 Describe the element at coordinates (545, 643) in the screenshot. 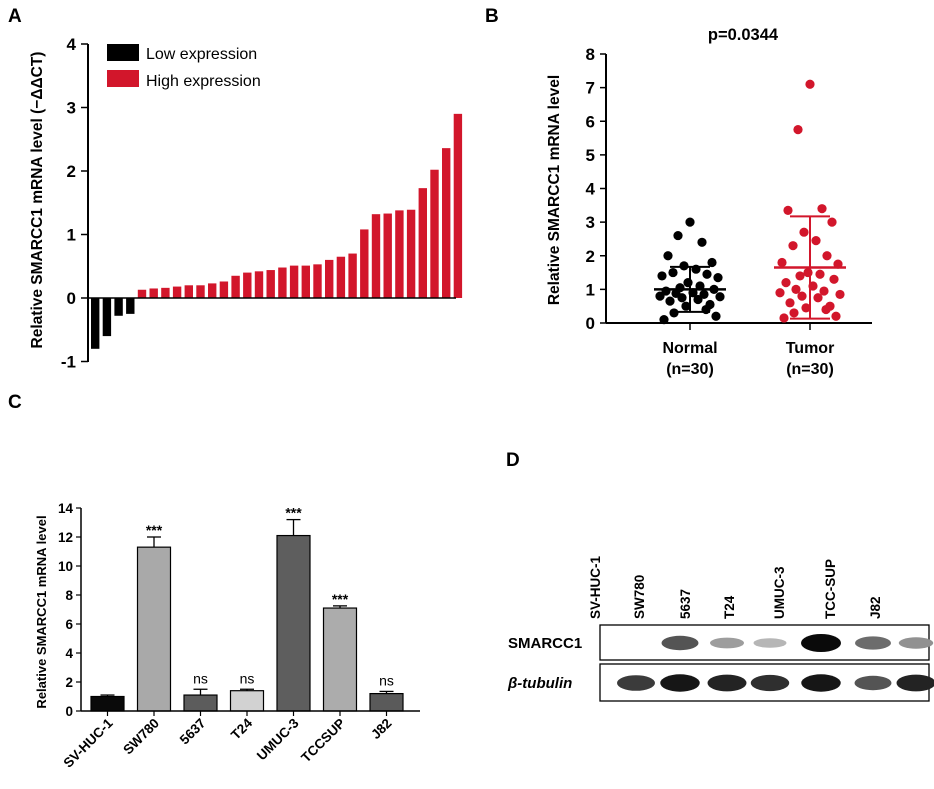

I see `blot-row-label-smarcc1: SMARCC1` at that location.